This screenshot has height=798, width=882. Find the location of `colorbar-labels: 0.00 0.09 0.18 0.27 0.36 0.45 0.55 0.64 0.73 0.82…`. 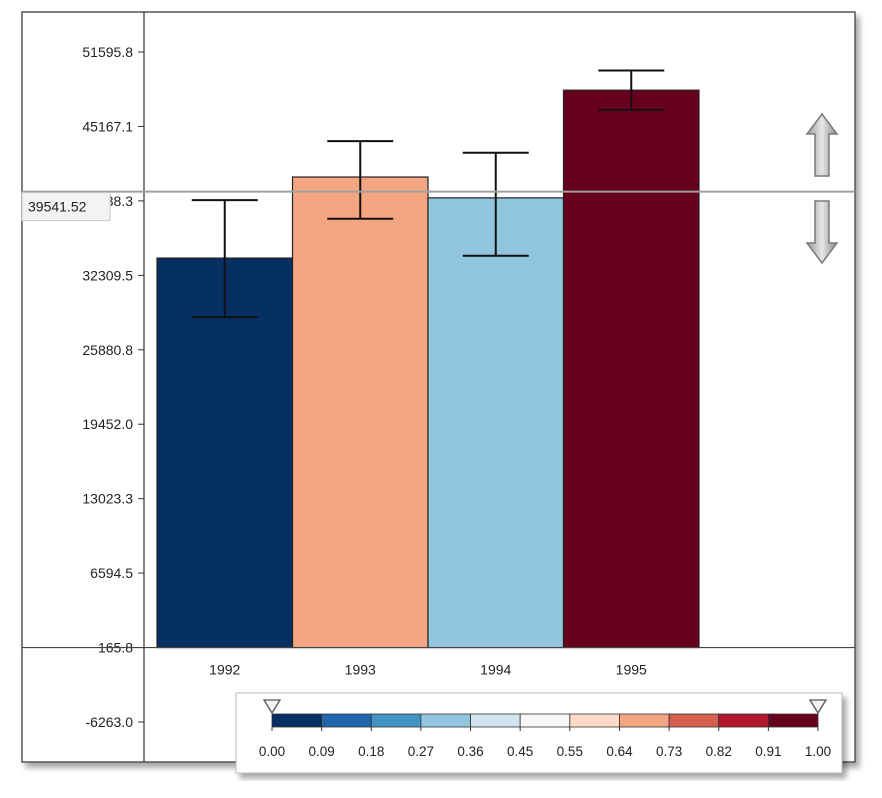

colorbar-labels: 0.00 0.09 0.18 0.27 0.36 0.45 0.55 0.64 0.73 0.82… is located at coordinates (545, 743).